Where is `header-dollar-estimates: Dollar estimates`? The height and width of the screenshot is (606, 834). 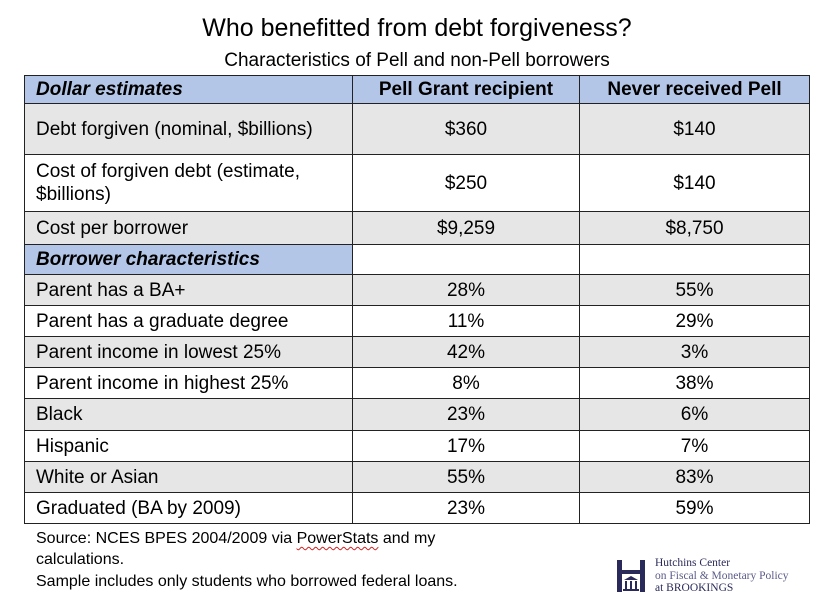
header-dollar-estimates: Dollar estimates is located at coordinates (188, 89).